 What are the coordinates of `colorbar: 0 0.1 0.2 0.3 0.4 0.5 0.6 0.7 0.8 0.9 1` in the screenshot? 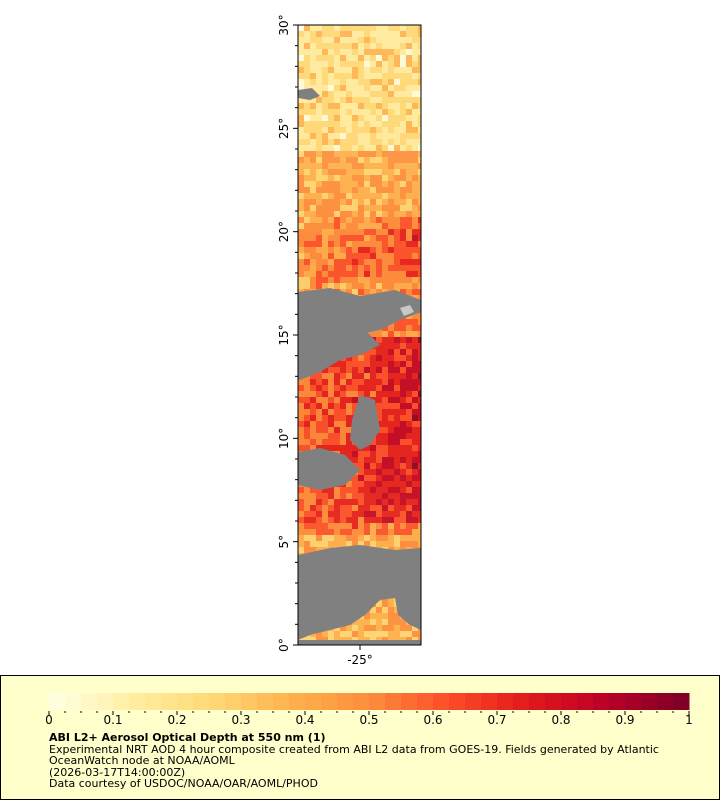 It's located at (369, 710).